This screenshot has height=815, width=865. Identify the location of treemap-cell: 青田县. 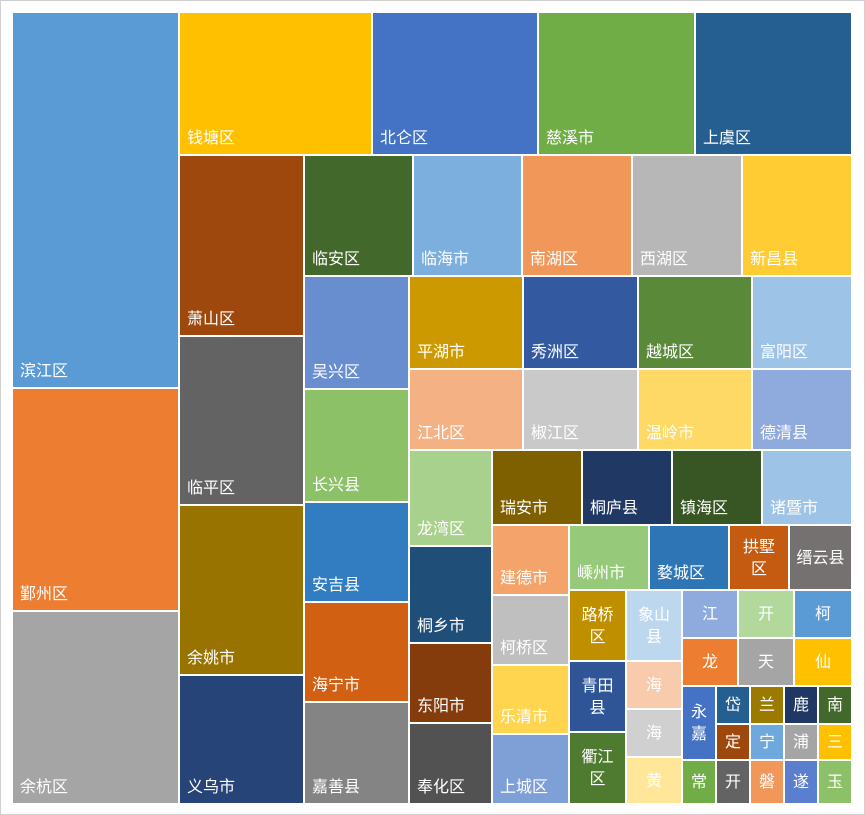
(597, 696).